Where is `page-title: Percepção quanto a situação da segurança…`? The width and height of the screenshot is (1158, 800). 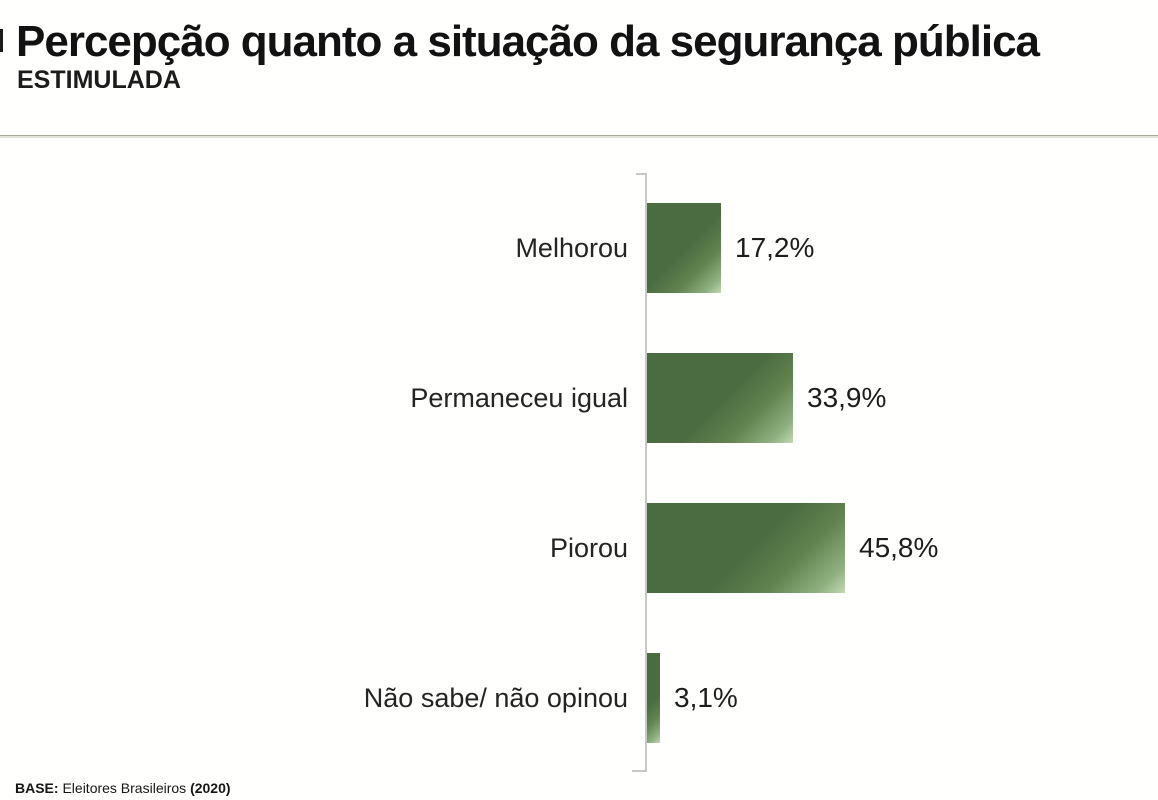
page-title: Percepção quanto a situação da segurança… is located at coordinates (528, 41).